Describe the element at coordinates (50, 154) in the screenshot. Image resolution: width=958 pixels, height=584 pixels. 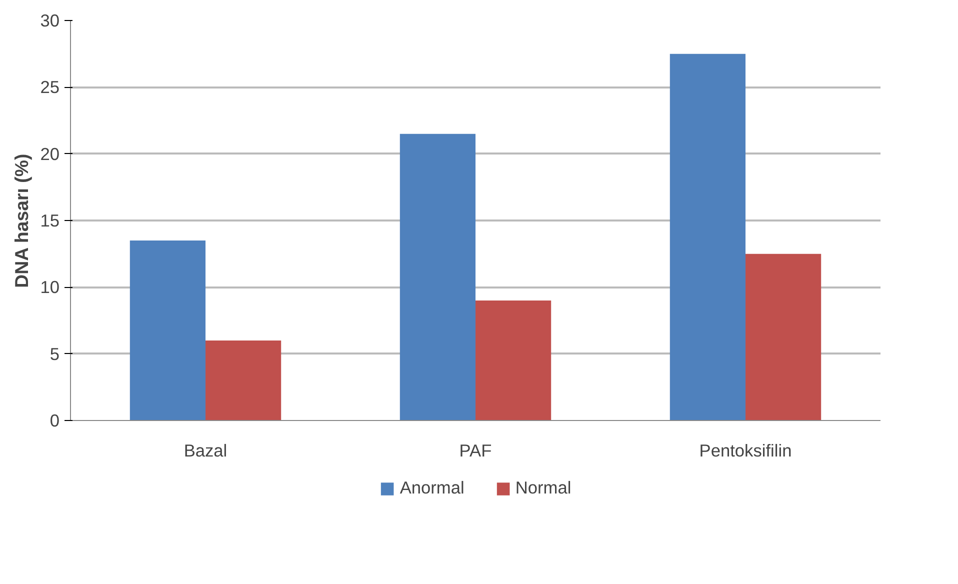
I see `y-tick-label: 20` at that location.